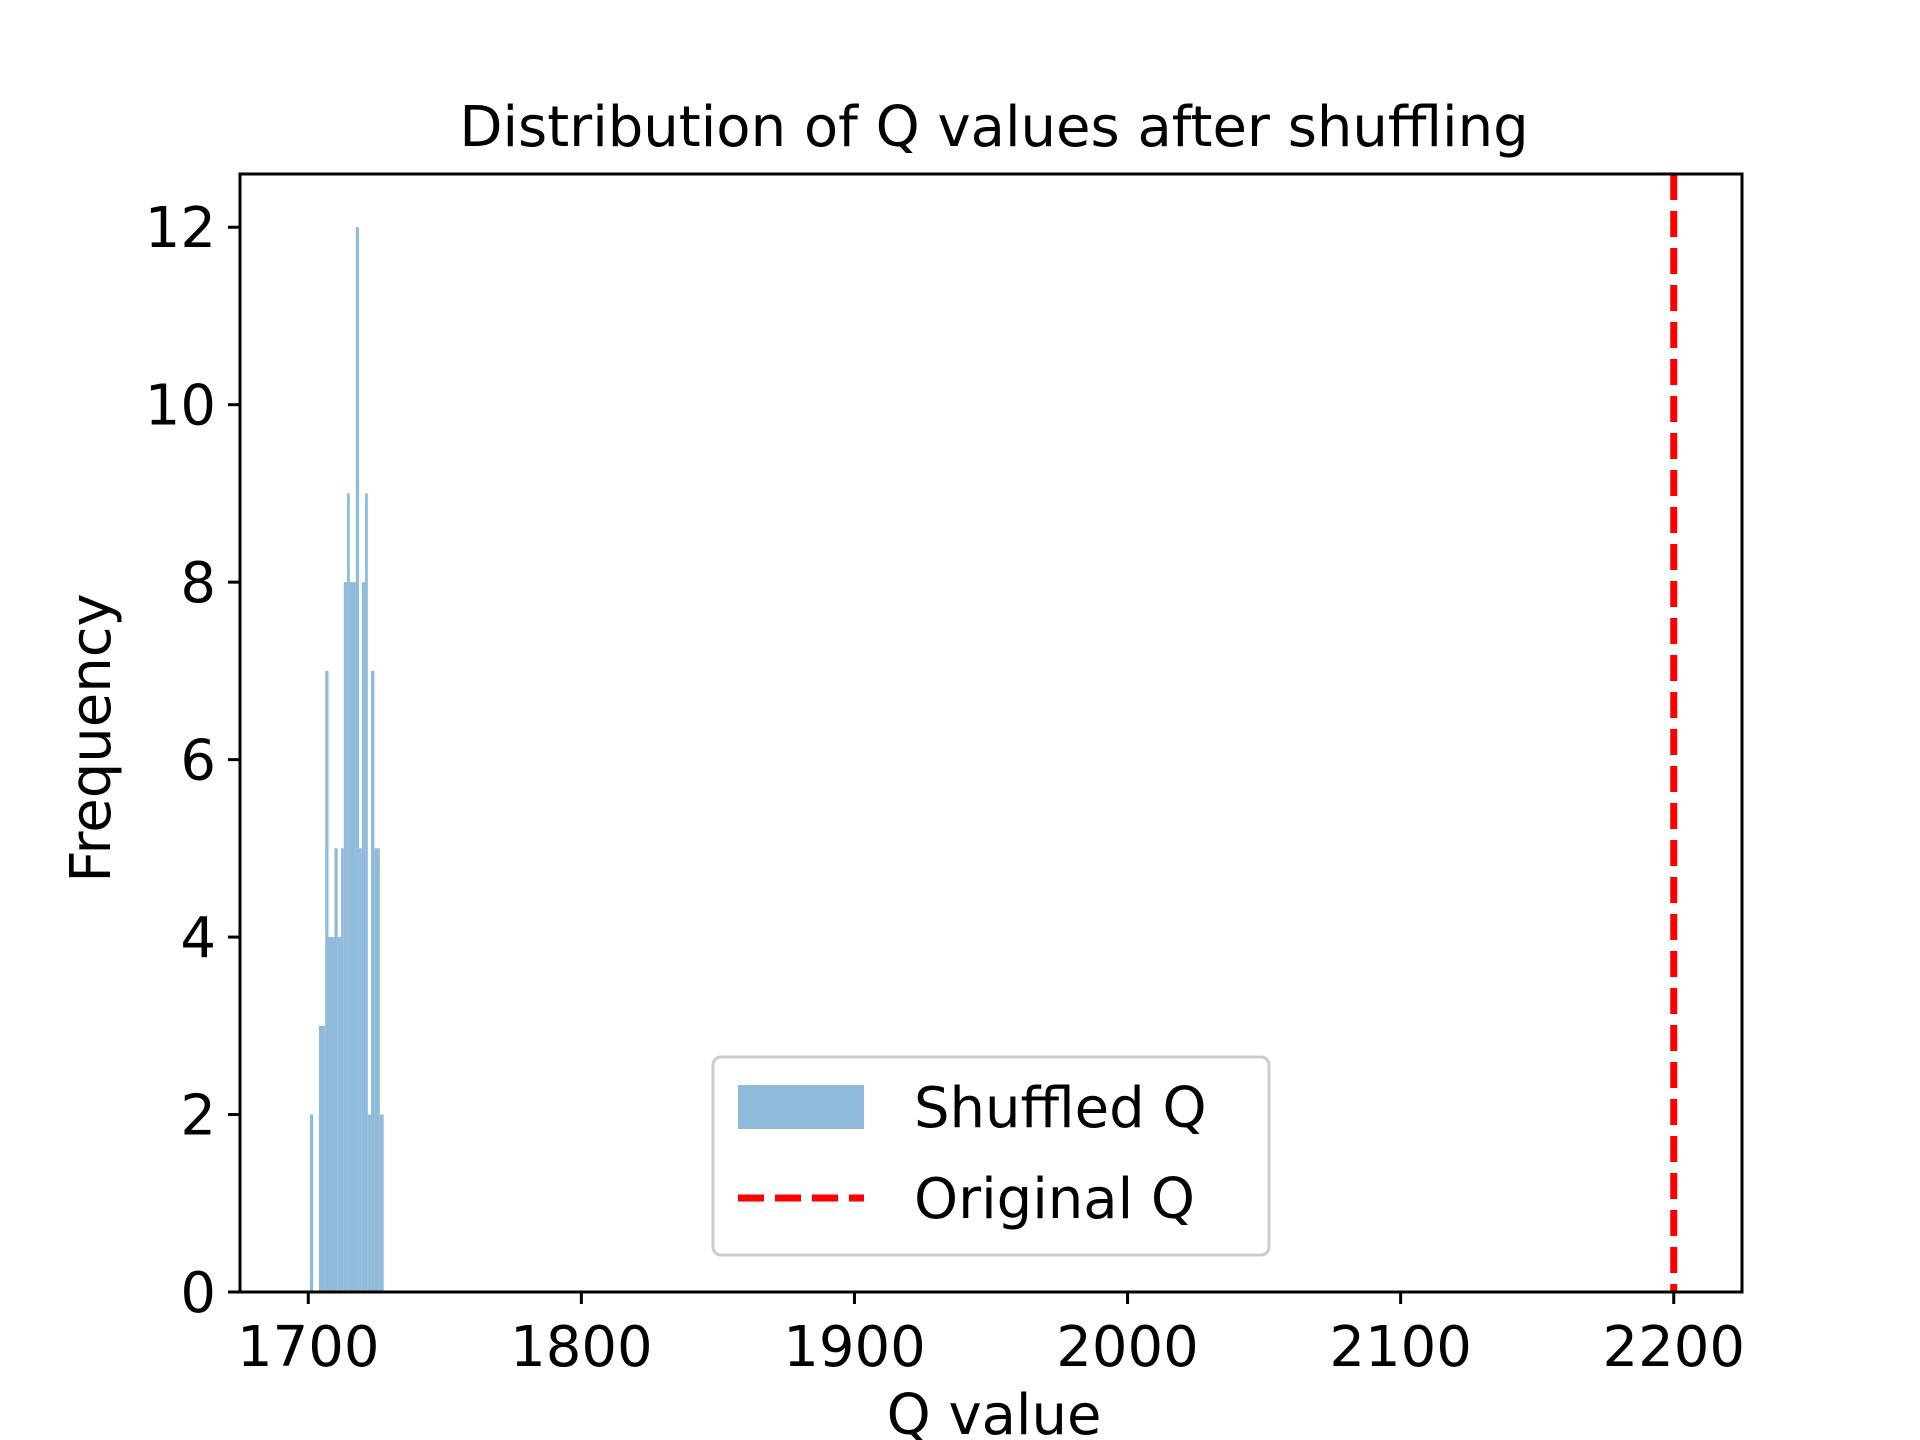 This screenshot has width=1920, height=1440. Describe the element at coordinates (1673, 1347) in the screenshot. I see `x-tick-label: 2200` at that location.